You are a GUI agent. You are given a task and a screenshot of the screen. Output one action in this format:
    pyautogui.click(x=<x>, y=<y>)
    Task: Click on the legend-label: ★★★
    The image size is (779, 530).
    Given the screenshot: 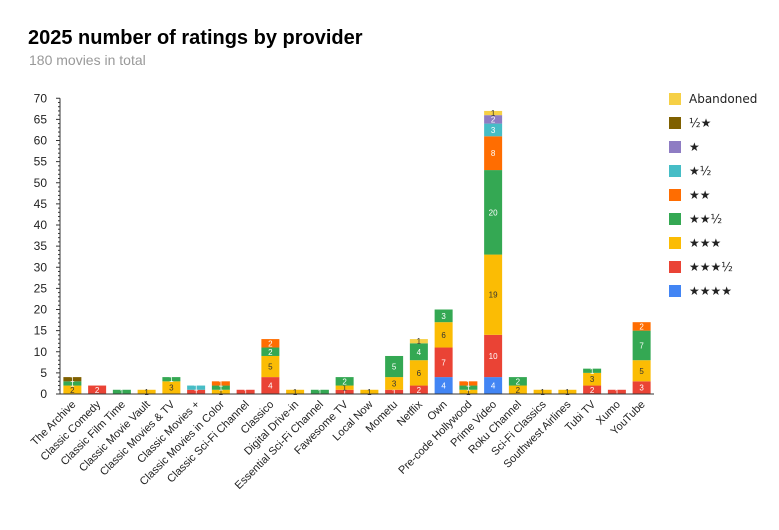 What is the action you would take?
    pyautogui.click(x=705, y=243)
    